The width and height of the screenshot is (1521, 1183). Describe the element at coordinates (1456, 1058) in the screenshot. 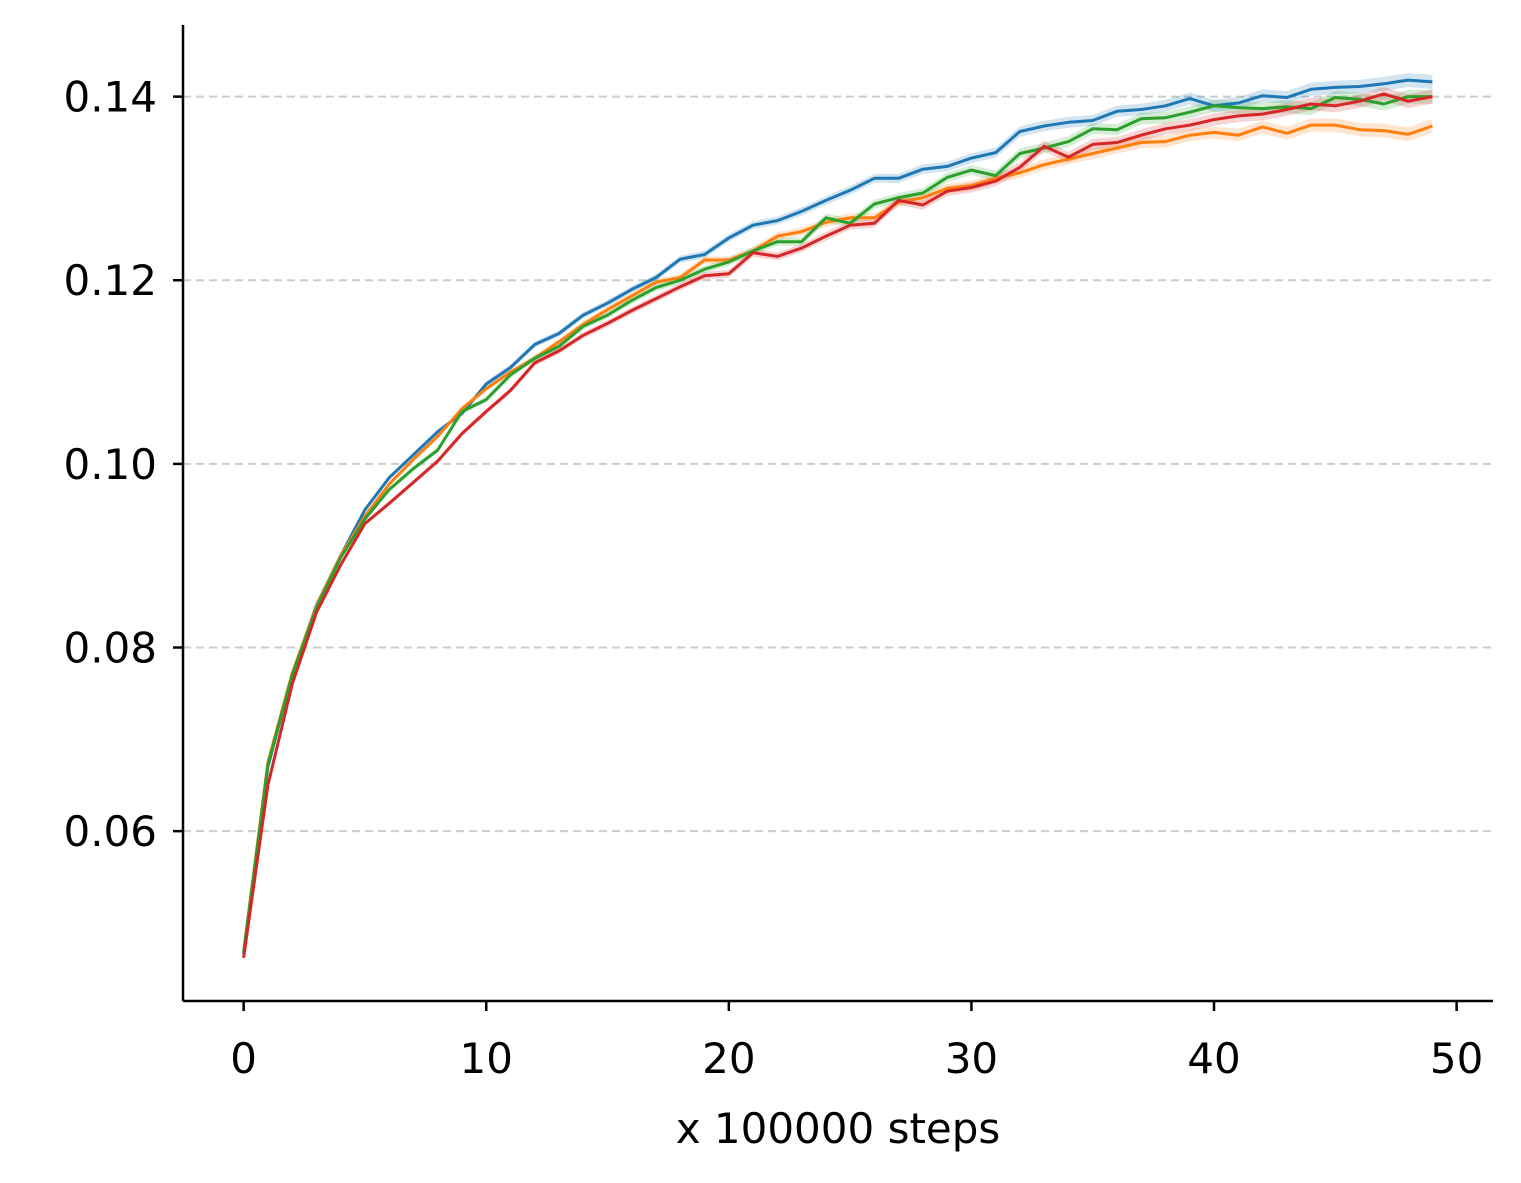

I see `x-tick-label: 50` at that location.